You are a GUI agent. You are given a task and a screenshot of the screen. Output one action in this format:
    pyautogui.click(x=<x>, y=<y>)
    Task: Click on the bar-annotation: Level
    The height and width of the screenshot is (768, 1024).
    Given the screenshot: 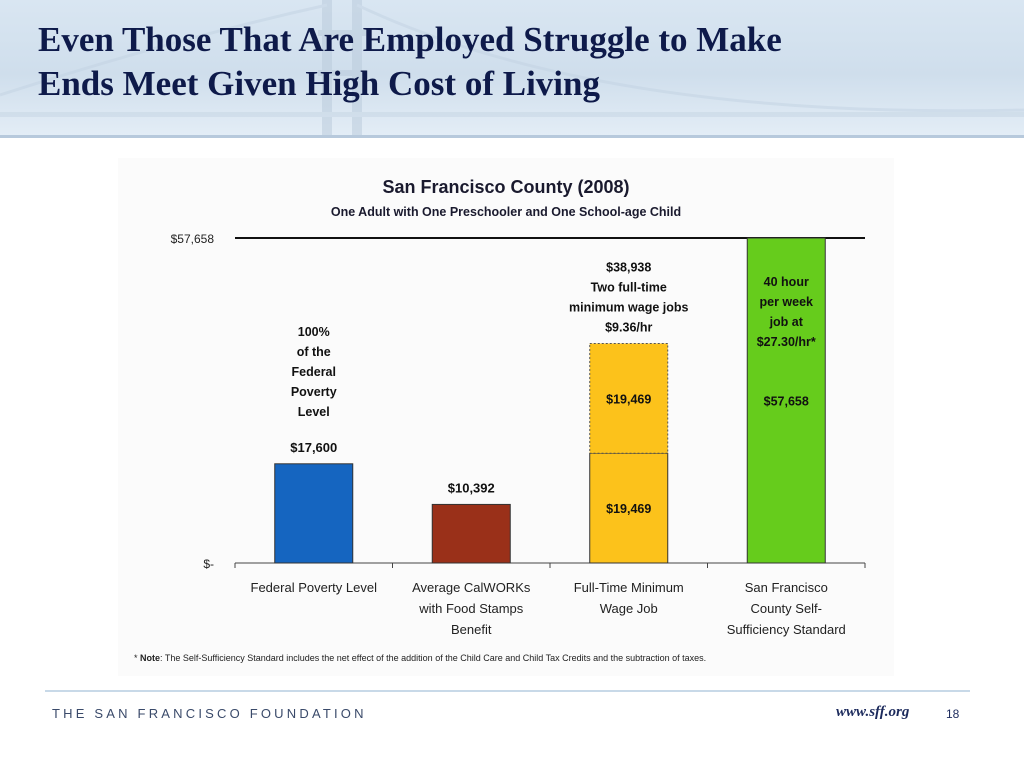 What is the action you would take?
    pyautogui.click(x=314, y=412)
    